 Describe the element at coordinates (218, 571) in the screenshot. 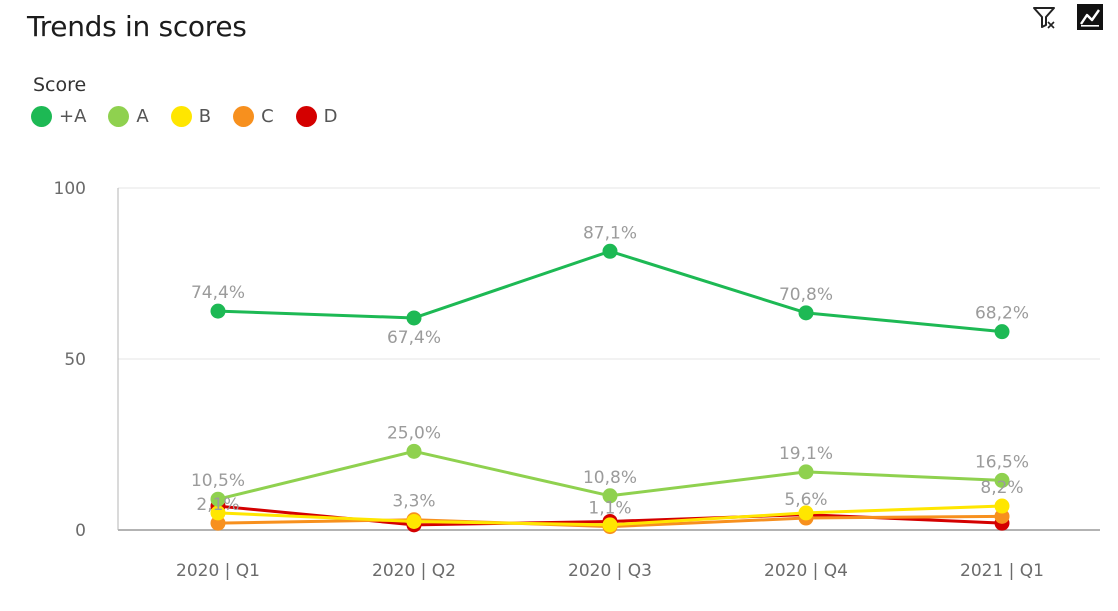

I see `x-tick-label: 2020 | Q1` at that location.